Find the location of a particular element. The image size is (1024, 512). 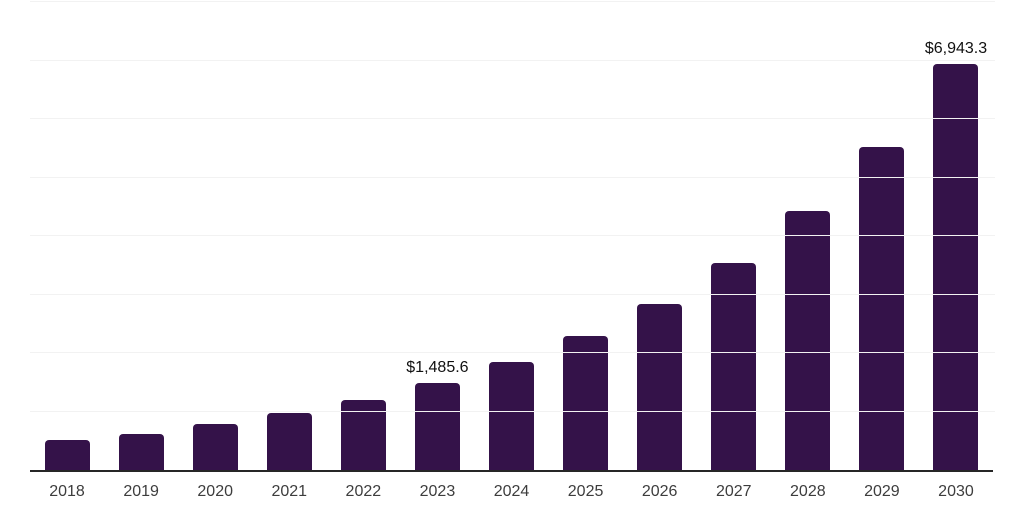

x-axis-label-2022: 2022 is located at coordinates (363, 491).